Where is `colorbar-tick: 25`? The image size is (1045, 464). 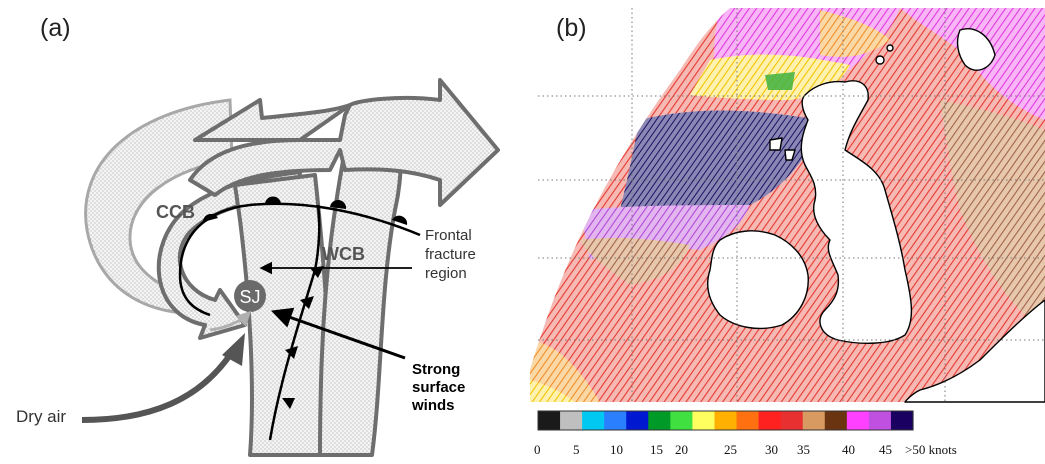 colorbar-tick: 25 is located at coordinates (730, 449).